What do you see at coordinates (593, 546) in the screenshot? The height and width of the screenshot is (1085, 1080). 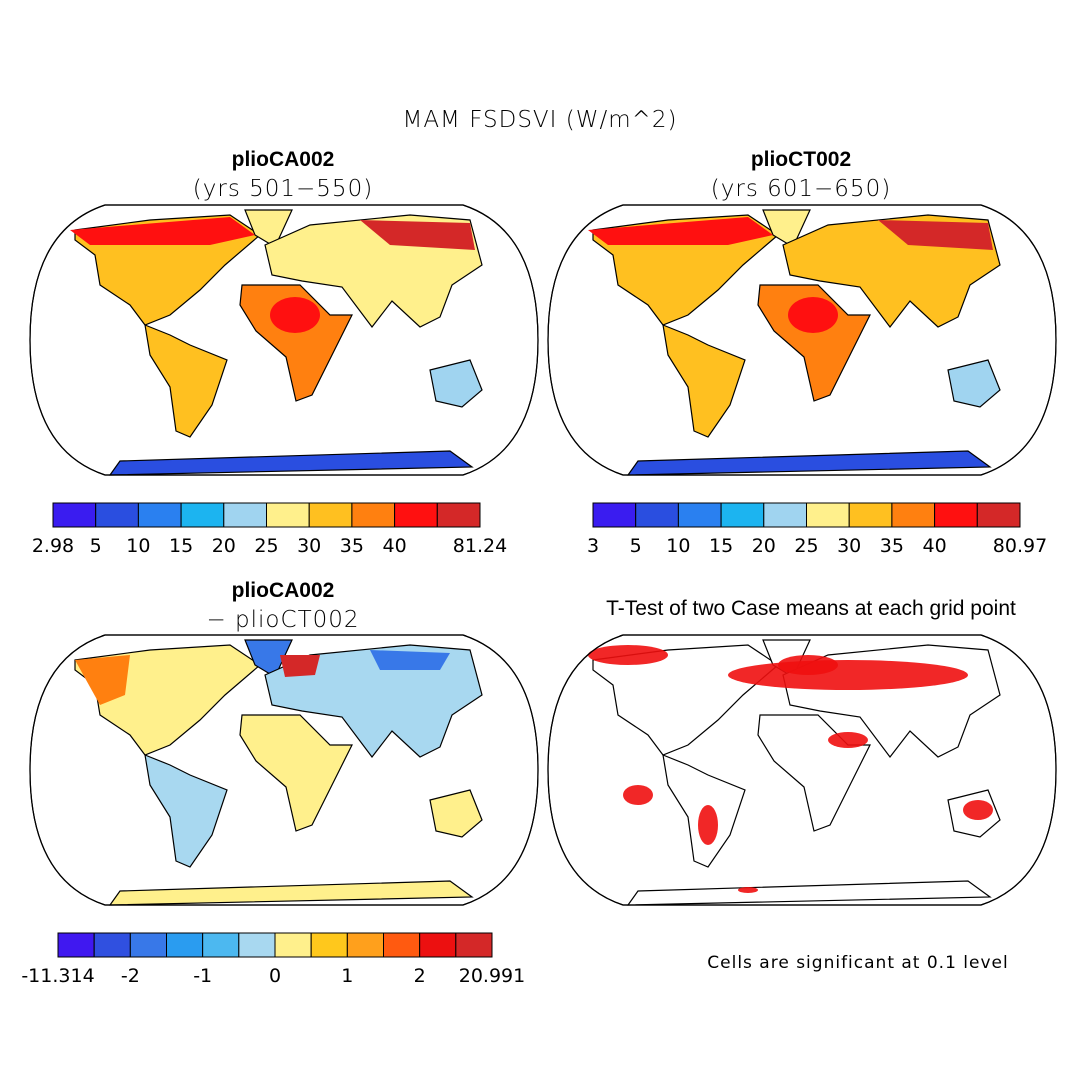 I see `colorbar-label: 3` at bounding box center [593, 546].